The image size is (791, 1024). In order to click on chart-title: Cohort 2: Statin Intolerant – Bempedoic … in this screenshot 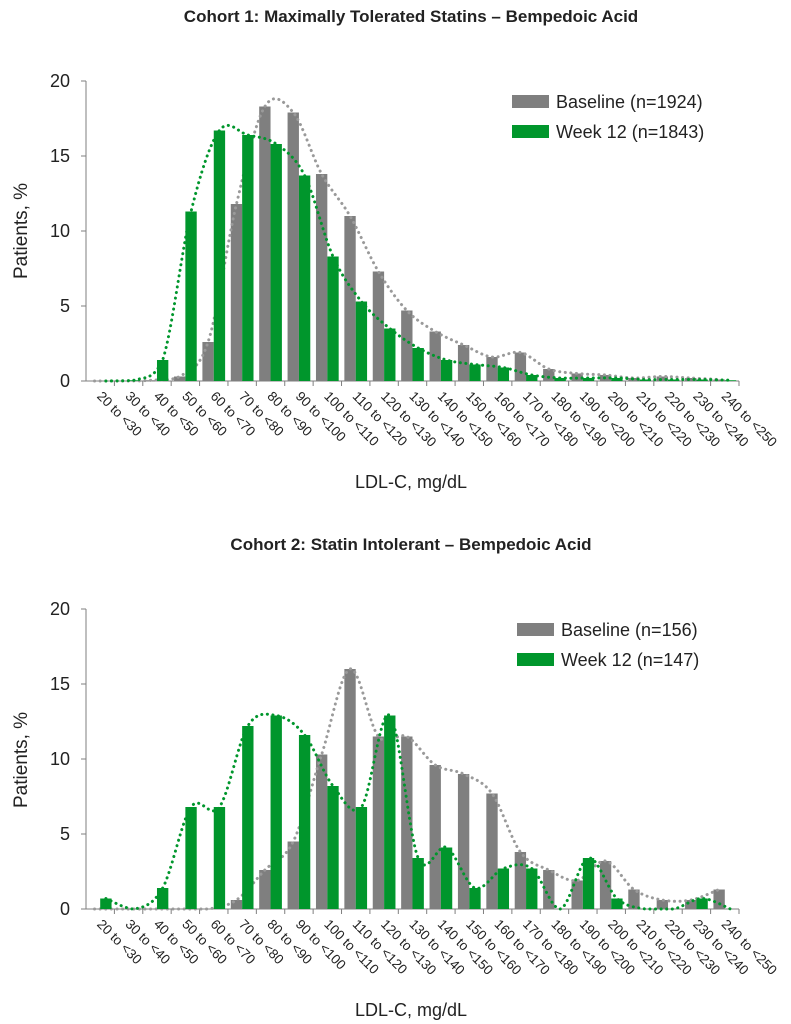, I will do `click(410, 544)`.